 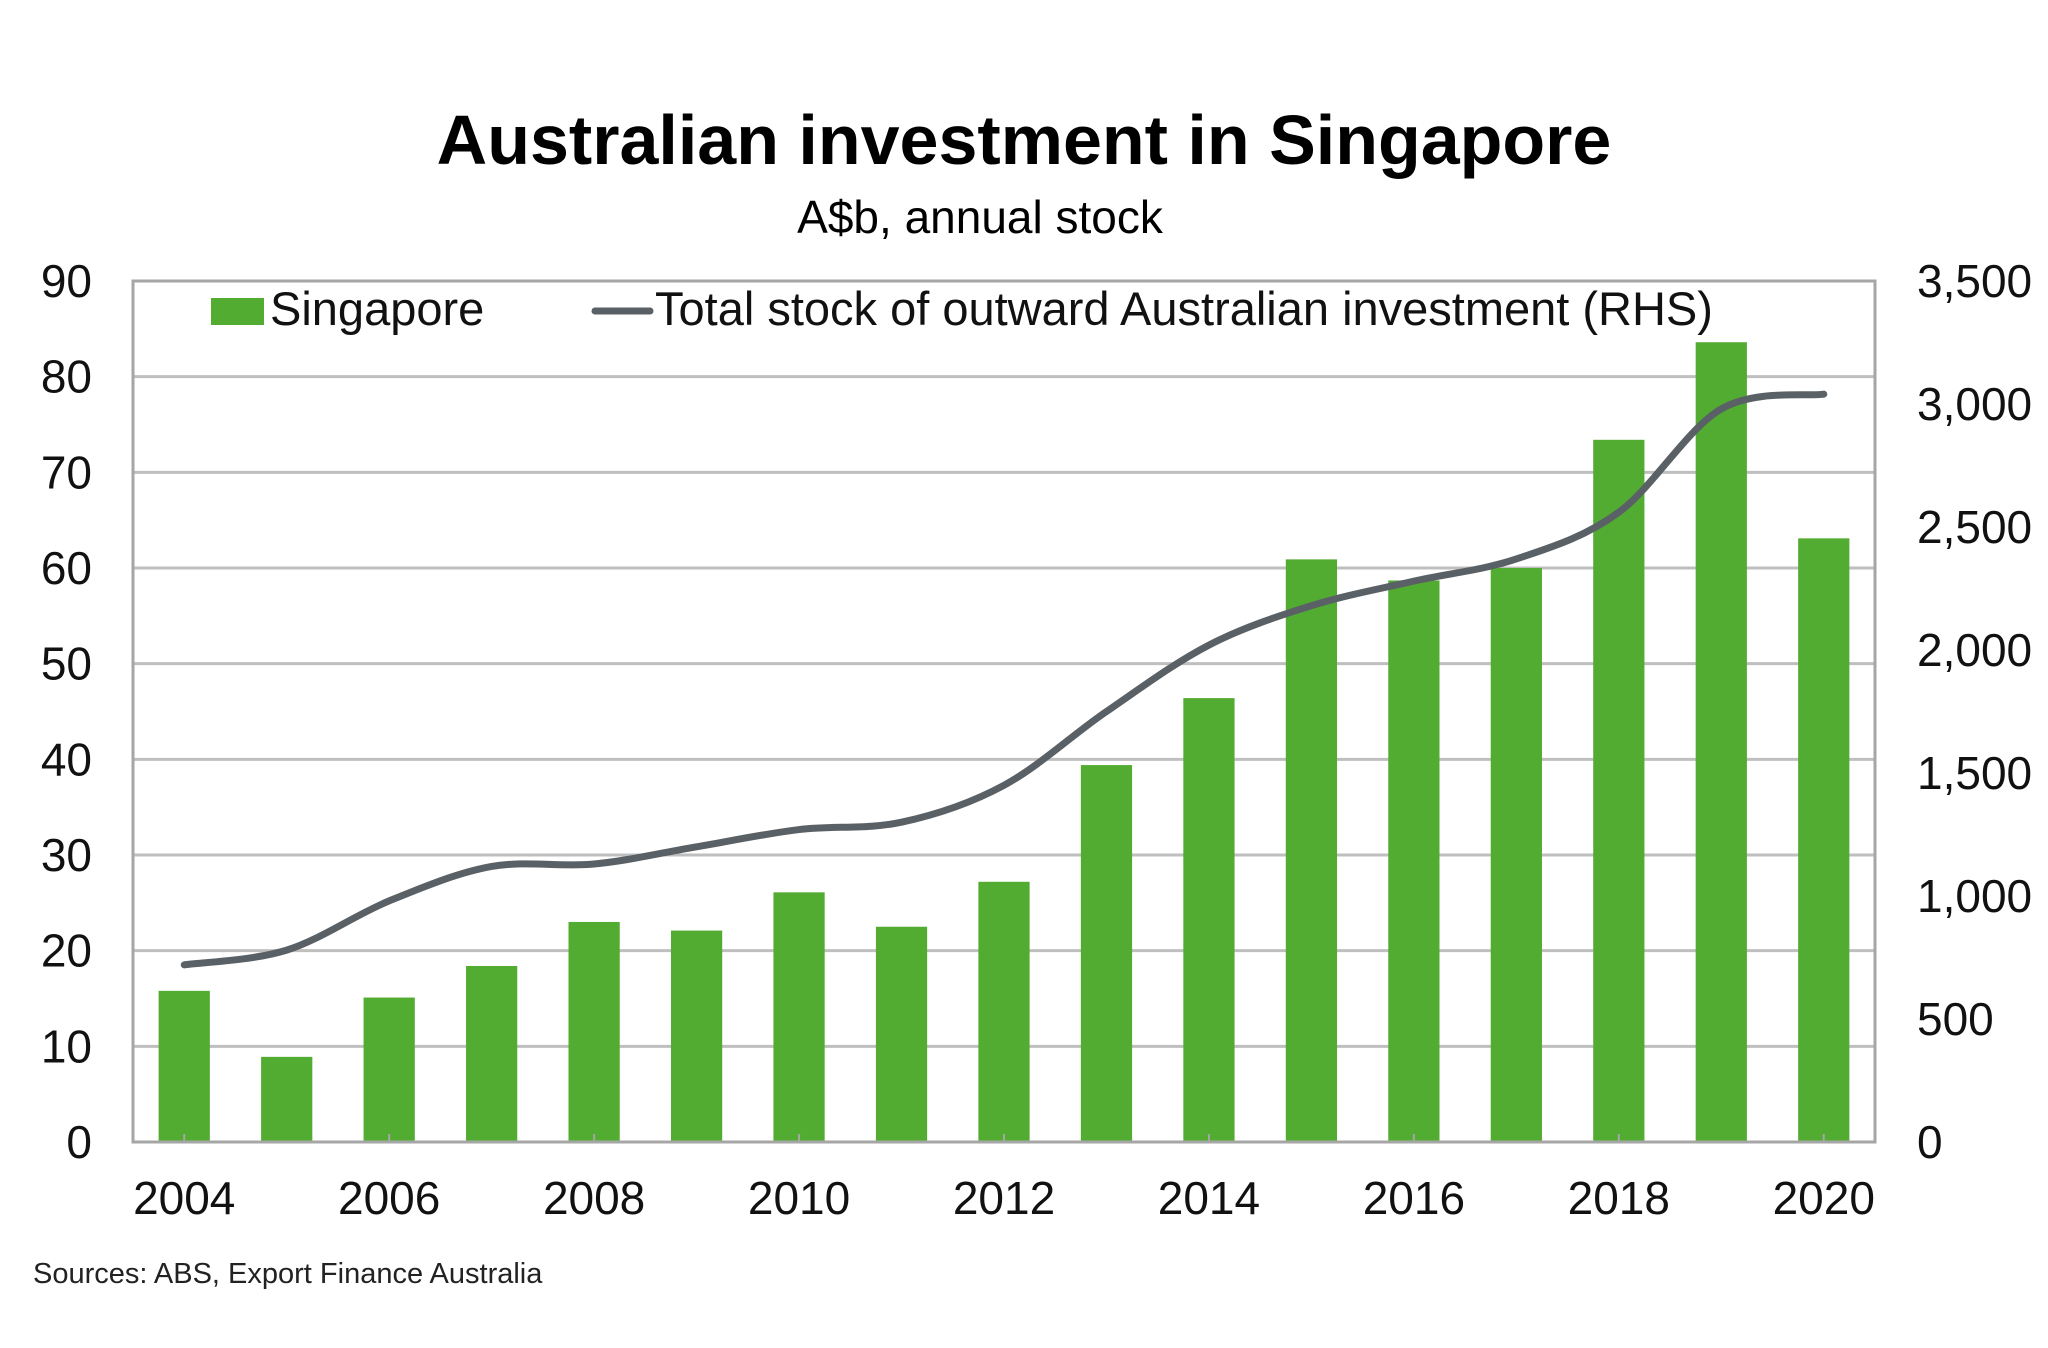 What do you see at coordinates (66, 472) in the screenshot?
I see `left-axis-label: 70` at bounding box center [66, 472].